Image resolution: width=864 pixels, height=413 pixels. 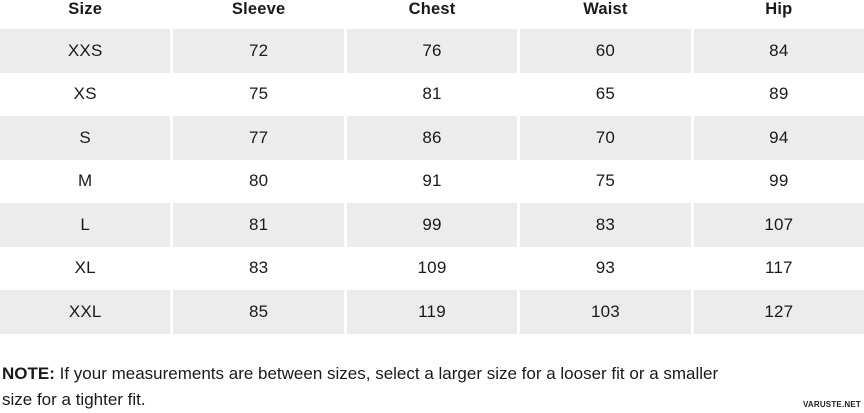 What do you see at coordinates (85, 51) in the screenshot?
I see `size-cell: XXS` at bounding box center [85, 51].